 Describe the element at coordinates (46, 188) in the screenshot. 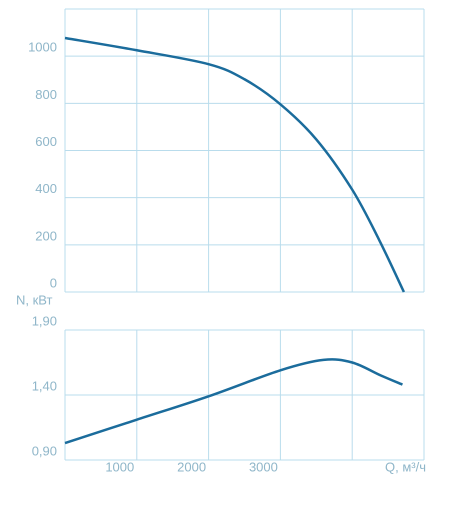

I see `y-tick-label: 400` at that location.